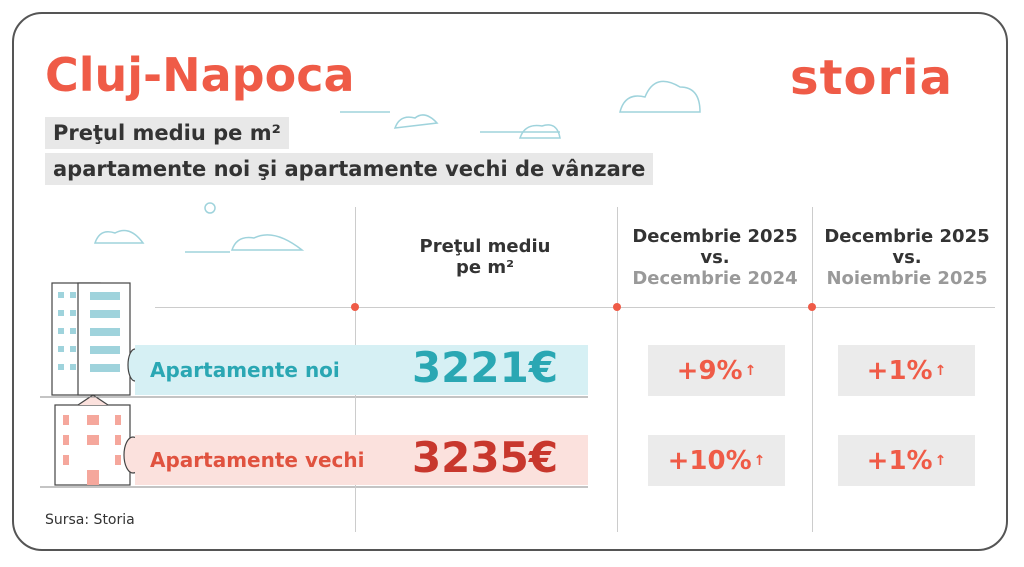 This screenshot has height=567, width=1024. What do you see at coordinates (90, 520) in the screenshot?
I see `source: Sursa: Storia` at bounding box center [90, 520].